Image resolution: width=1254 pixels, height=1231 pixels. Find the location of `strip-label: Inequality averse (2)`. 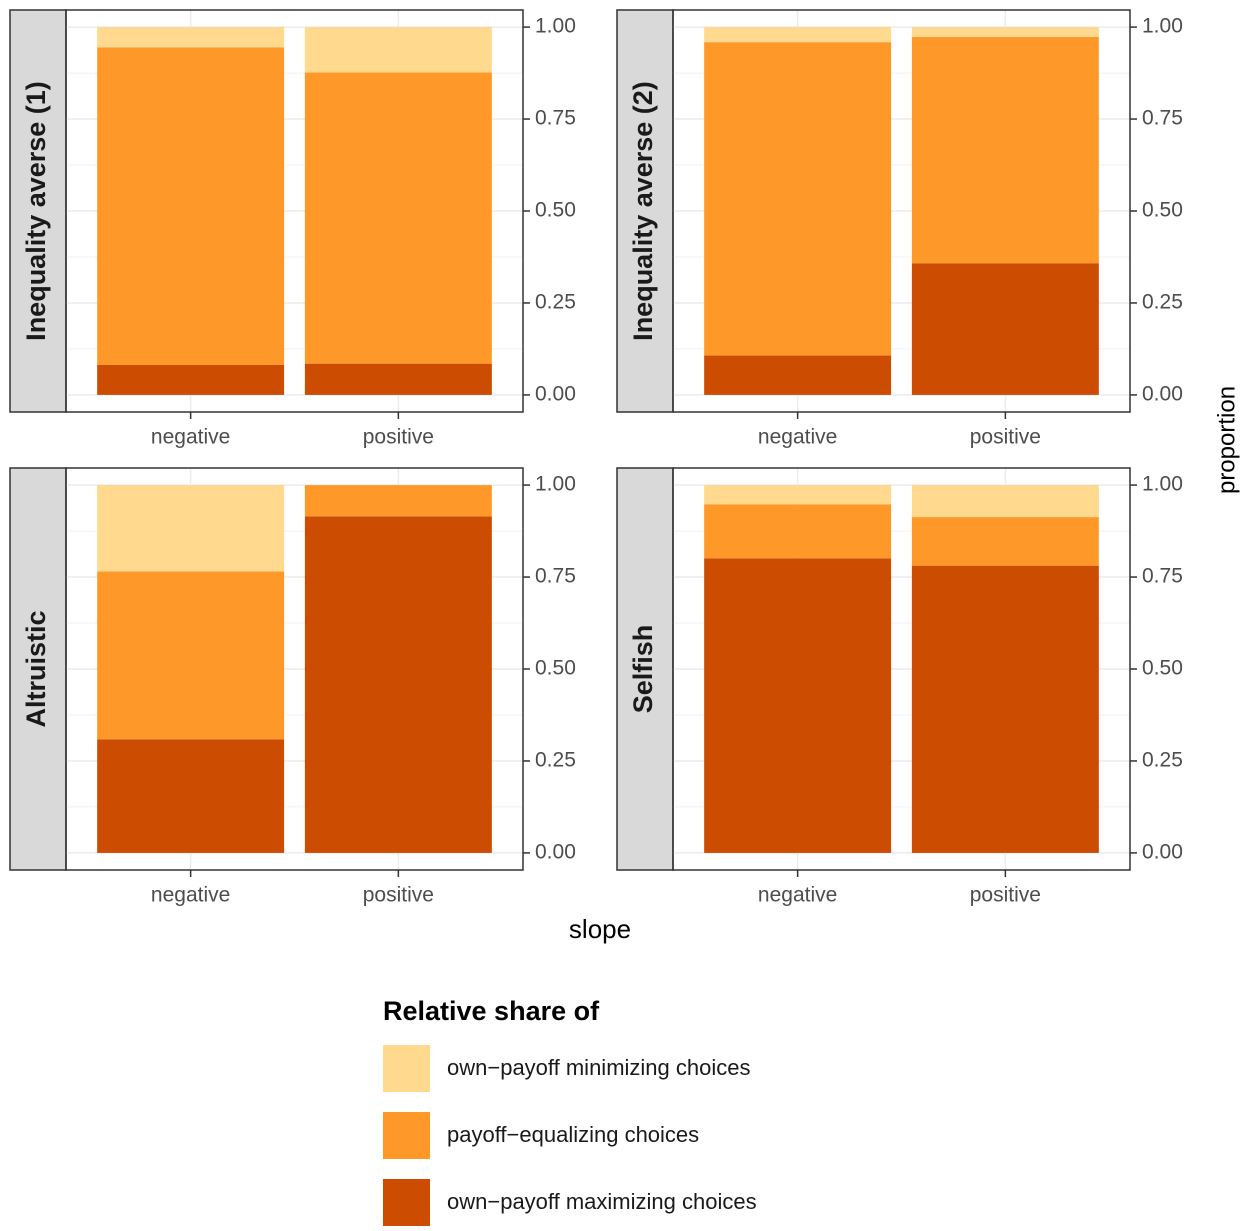

strip-label: Inequality averse (2) is located at coordinates (643, 211).